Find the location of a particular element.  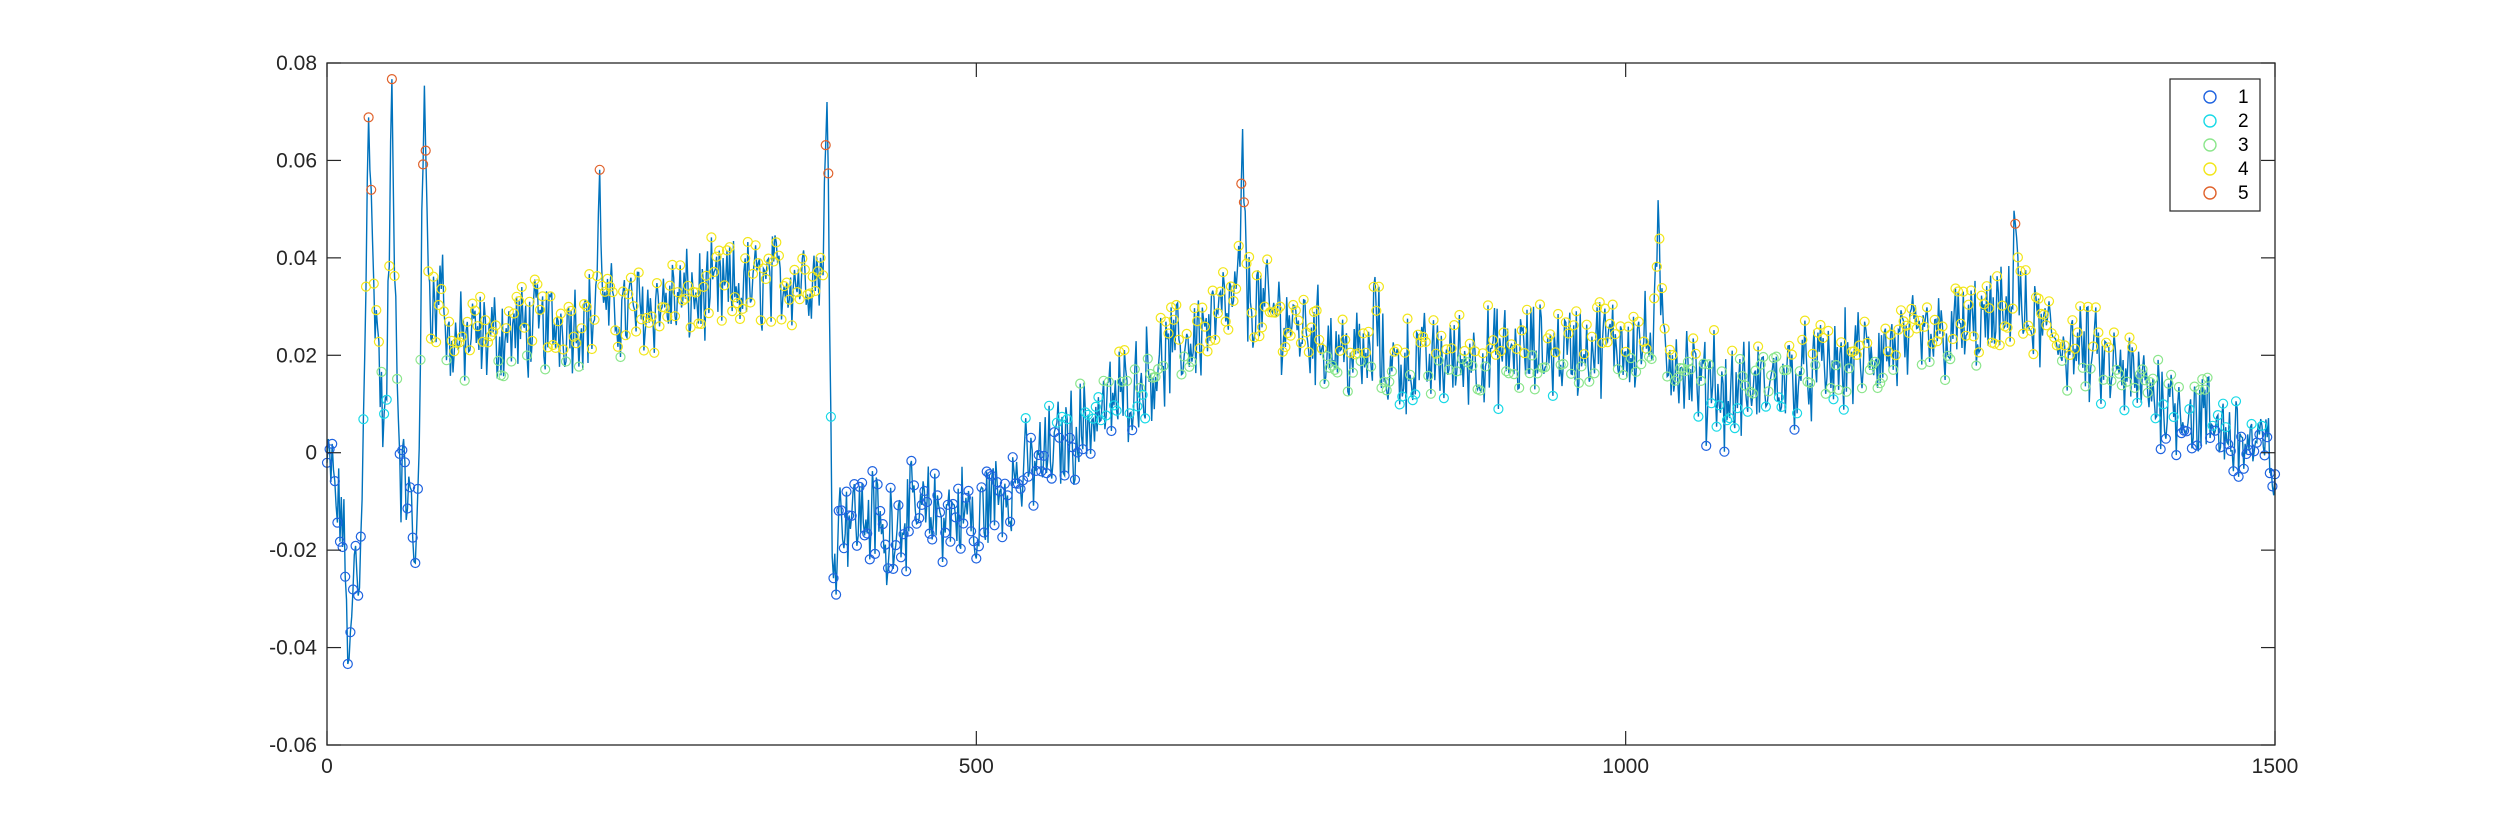

x-tick-label: 0 is located at coordinates (327, 766).